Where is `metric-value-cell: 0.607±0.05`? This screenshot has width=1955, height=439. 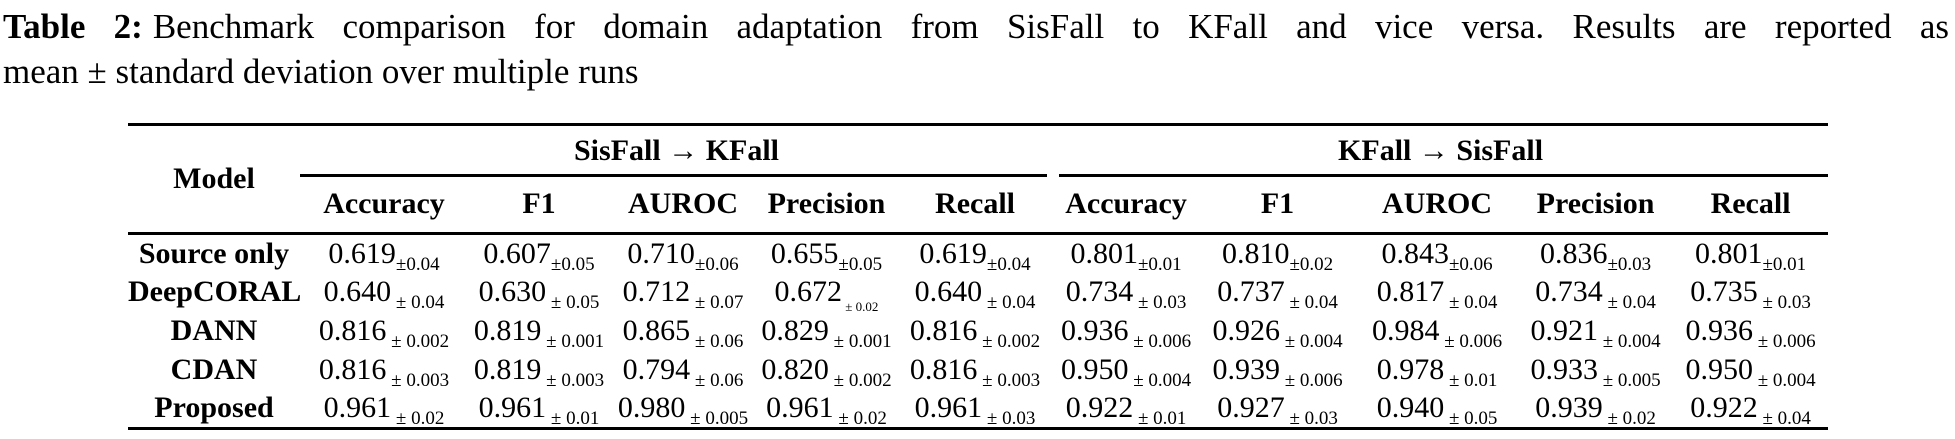 metric-value-cell: 0.607±0.05 is located at coordinates (539, 254).